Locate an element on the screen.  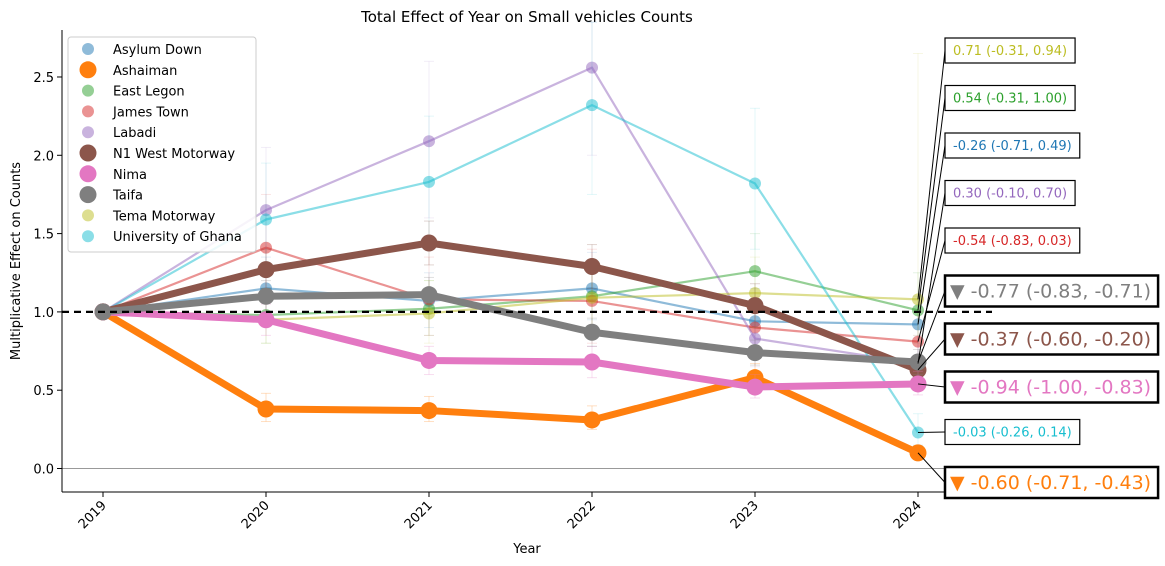
annotation-label: -0.54 (-0.83, 0.03) is located at coordinates (1012, 241).